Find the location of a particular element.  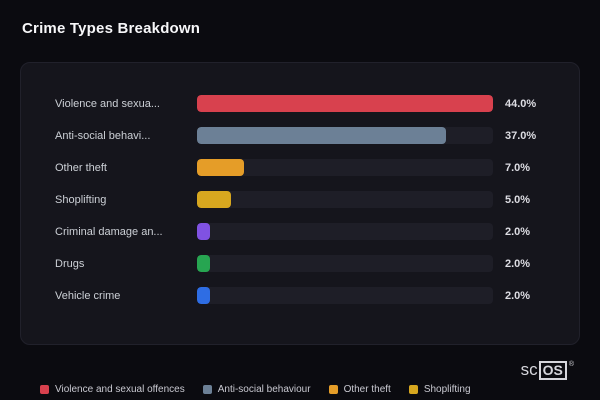

chart-row: Other theft 7.0% is located at coordinates (304, 167).